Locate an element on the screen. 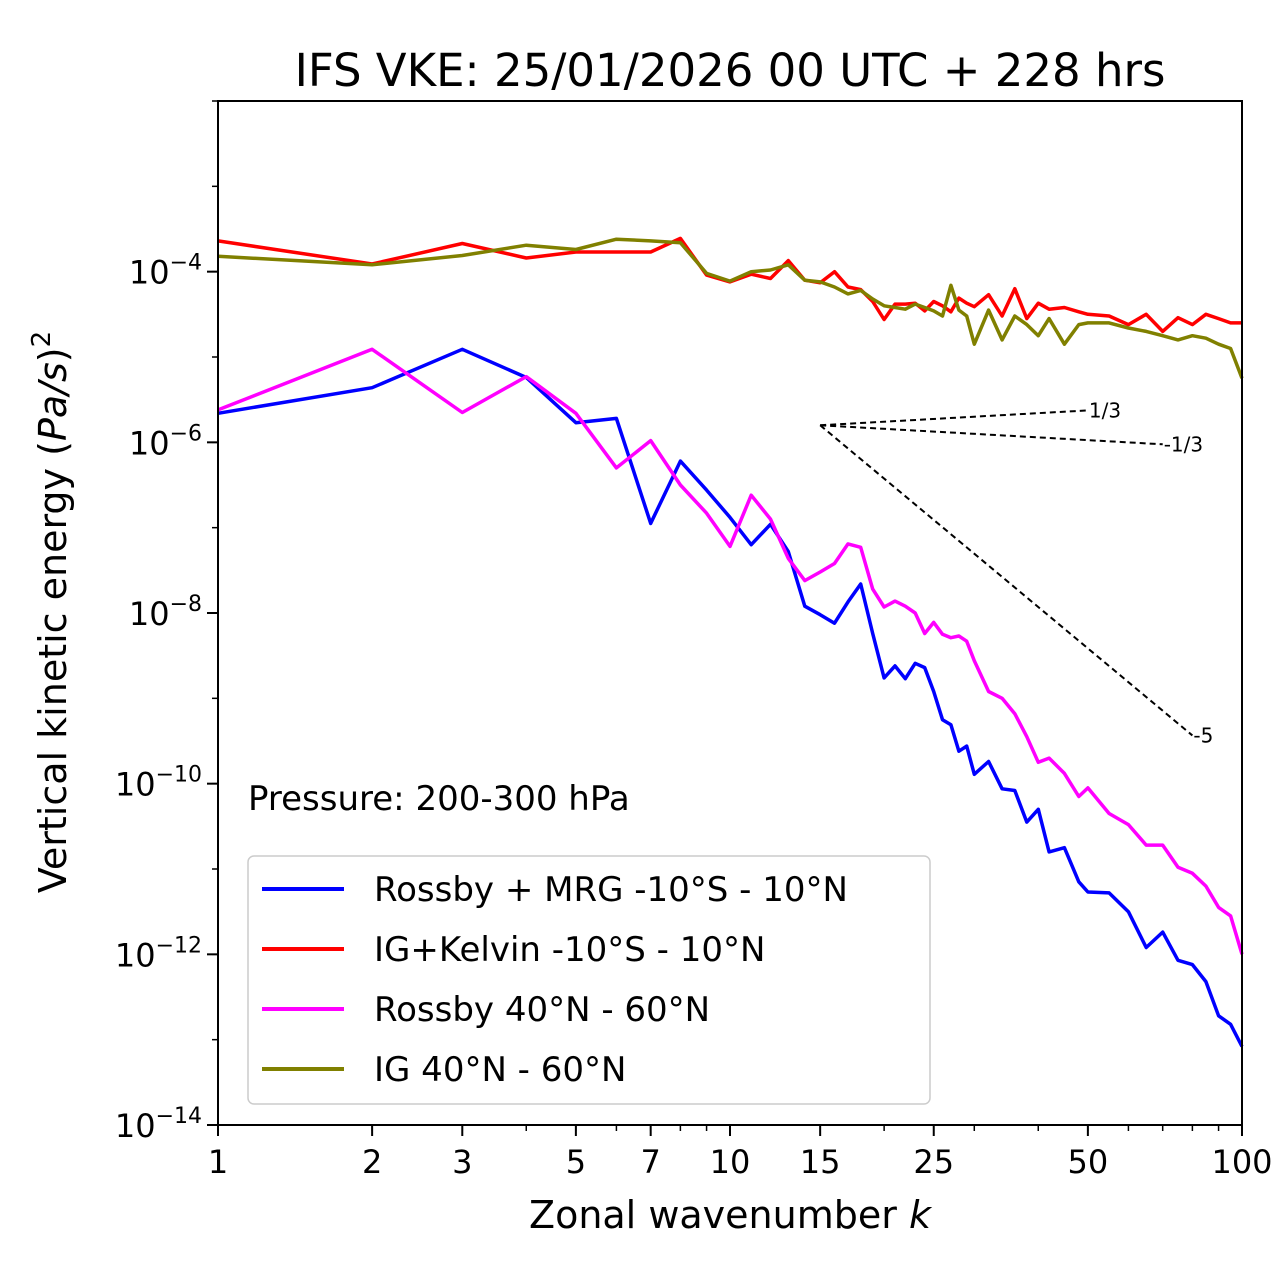  y-tick-label: 10⁻¹⁰ is located at coordinates (158, 783).